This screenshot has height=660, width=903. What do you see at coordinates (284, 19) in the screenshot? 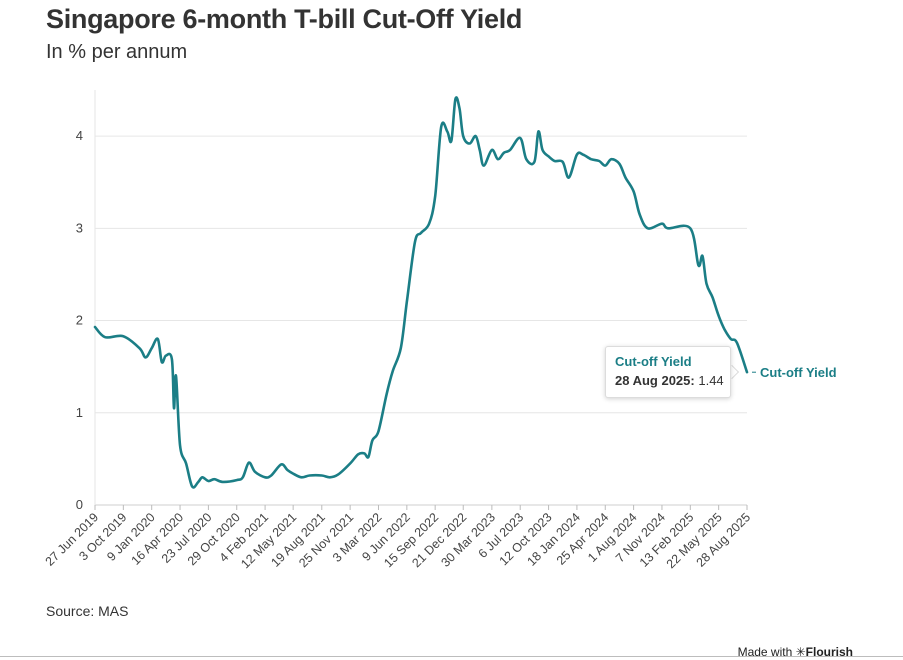
I see `chart-title: Singapore 6-month T-bill Cut-Off Yield` at bounding box center [284, 19].